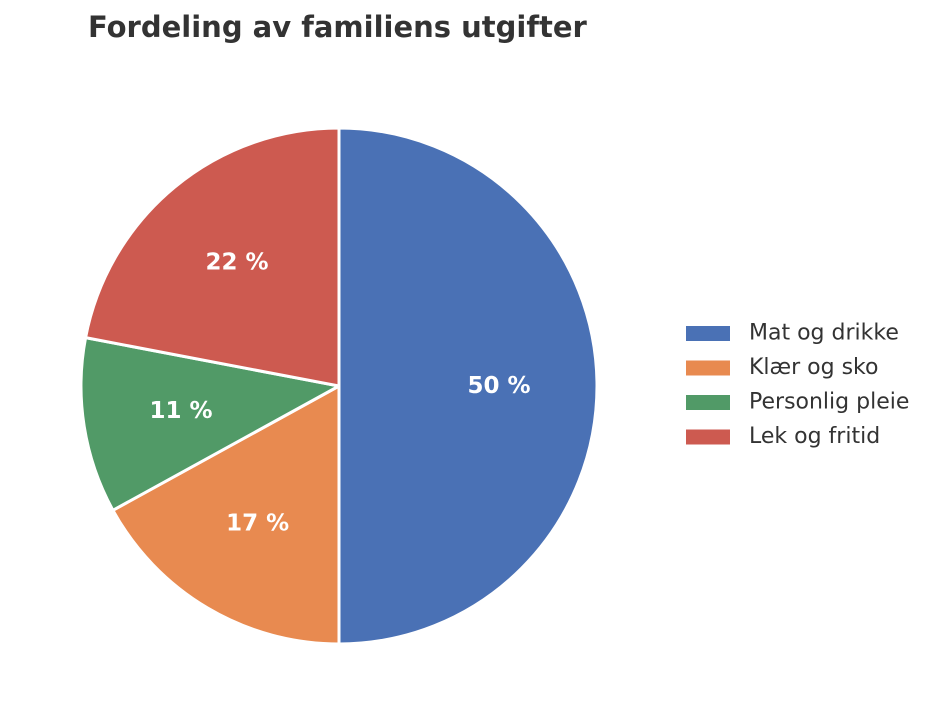 This screenshot has height=726, width=938. I want to click on pie-slice-klaer-og-sko, so click(226, 515).